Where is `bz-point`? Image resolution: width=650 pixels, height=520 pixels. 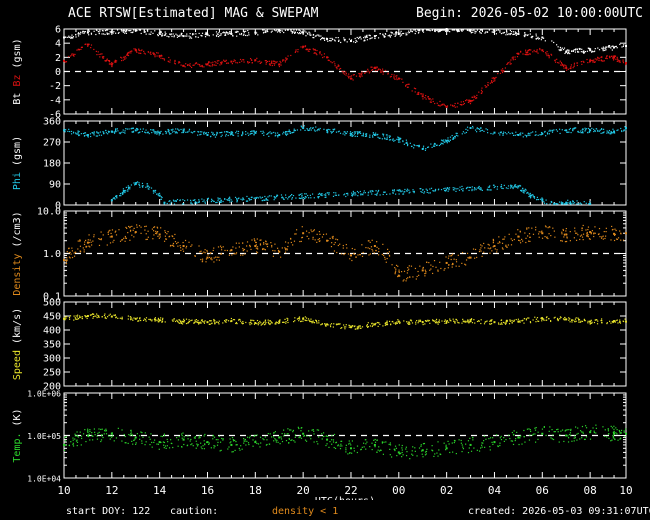
bz-point is located at coordinates (566, 67).